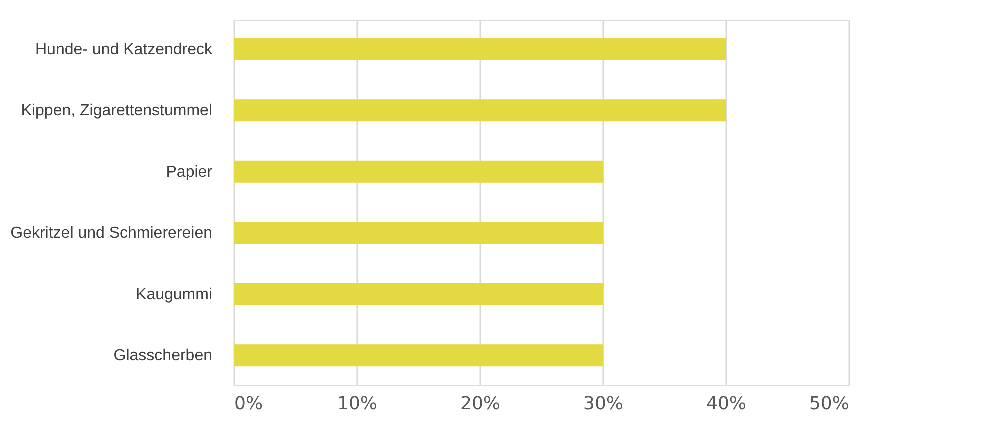  Describe the element at coordinates (116, 111) in the screenshot. I see `y-tick-label: Kippen, Zigarettenstummel` at that location.